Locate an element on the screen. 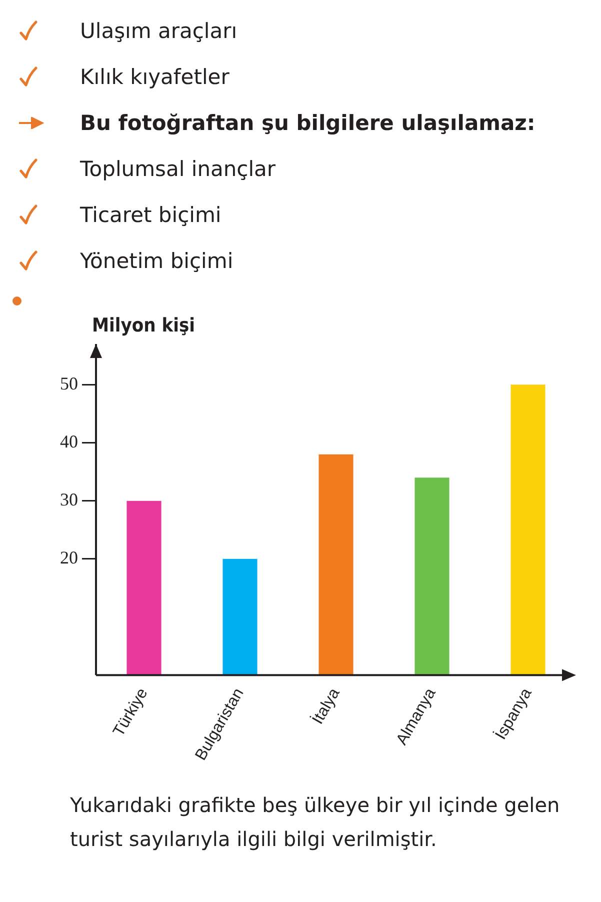  text: Ticaret biçimi is located at coordinates (151, 215).